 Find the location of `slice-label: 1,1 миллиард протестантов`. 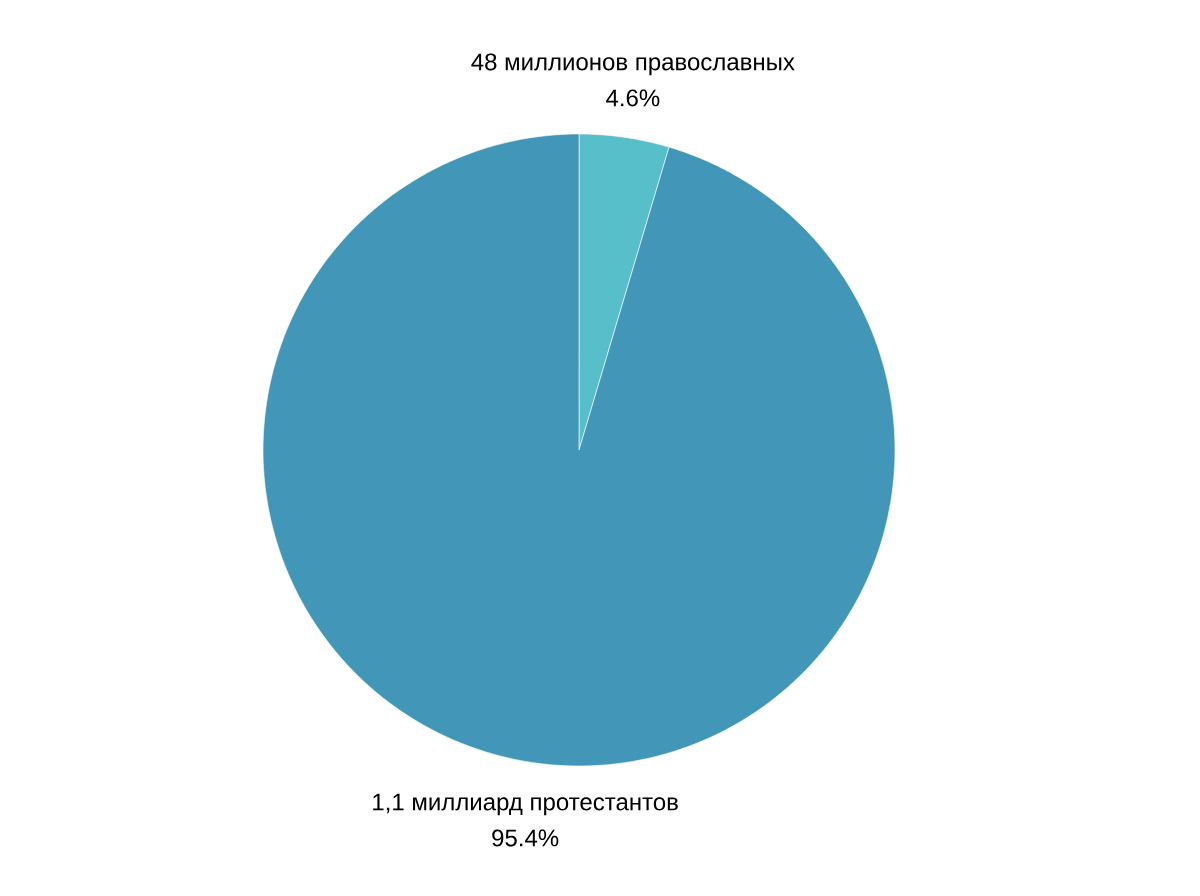

slice-label: 1,1 миллиард протестантов is located at coordinates (525, 804).